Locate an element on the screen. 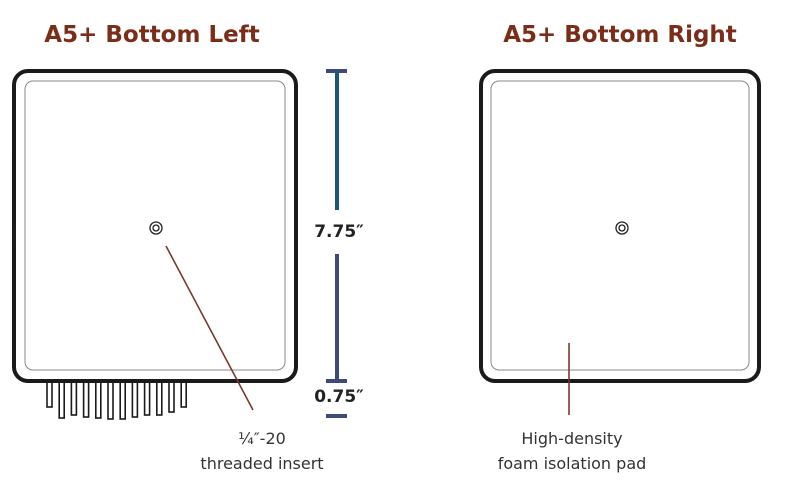 The height and width of the screenshot is (491, 786). fin-height-label: 0.75″ is located at coordinates (339, 397).